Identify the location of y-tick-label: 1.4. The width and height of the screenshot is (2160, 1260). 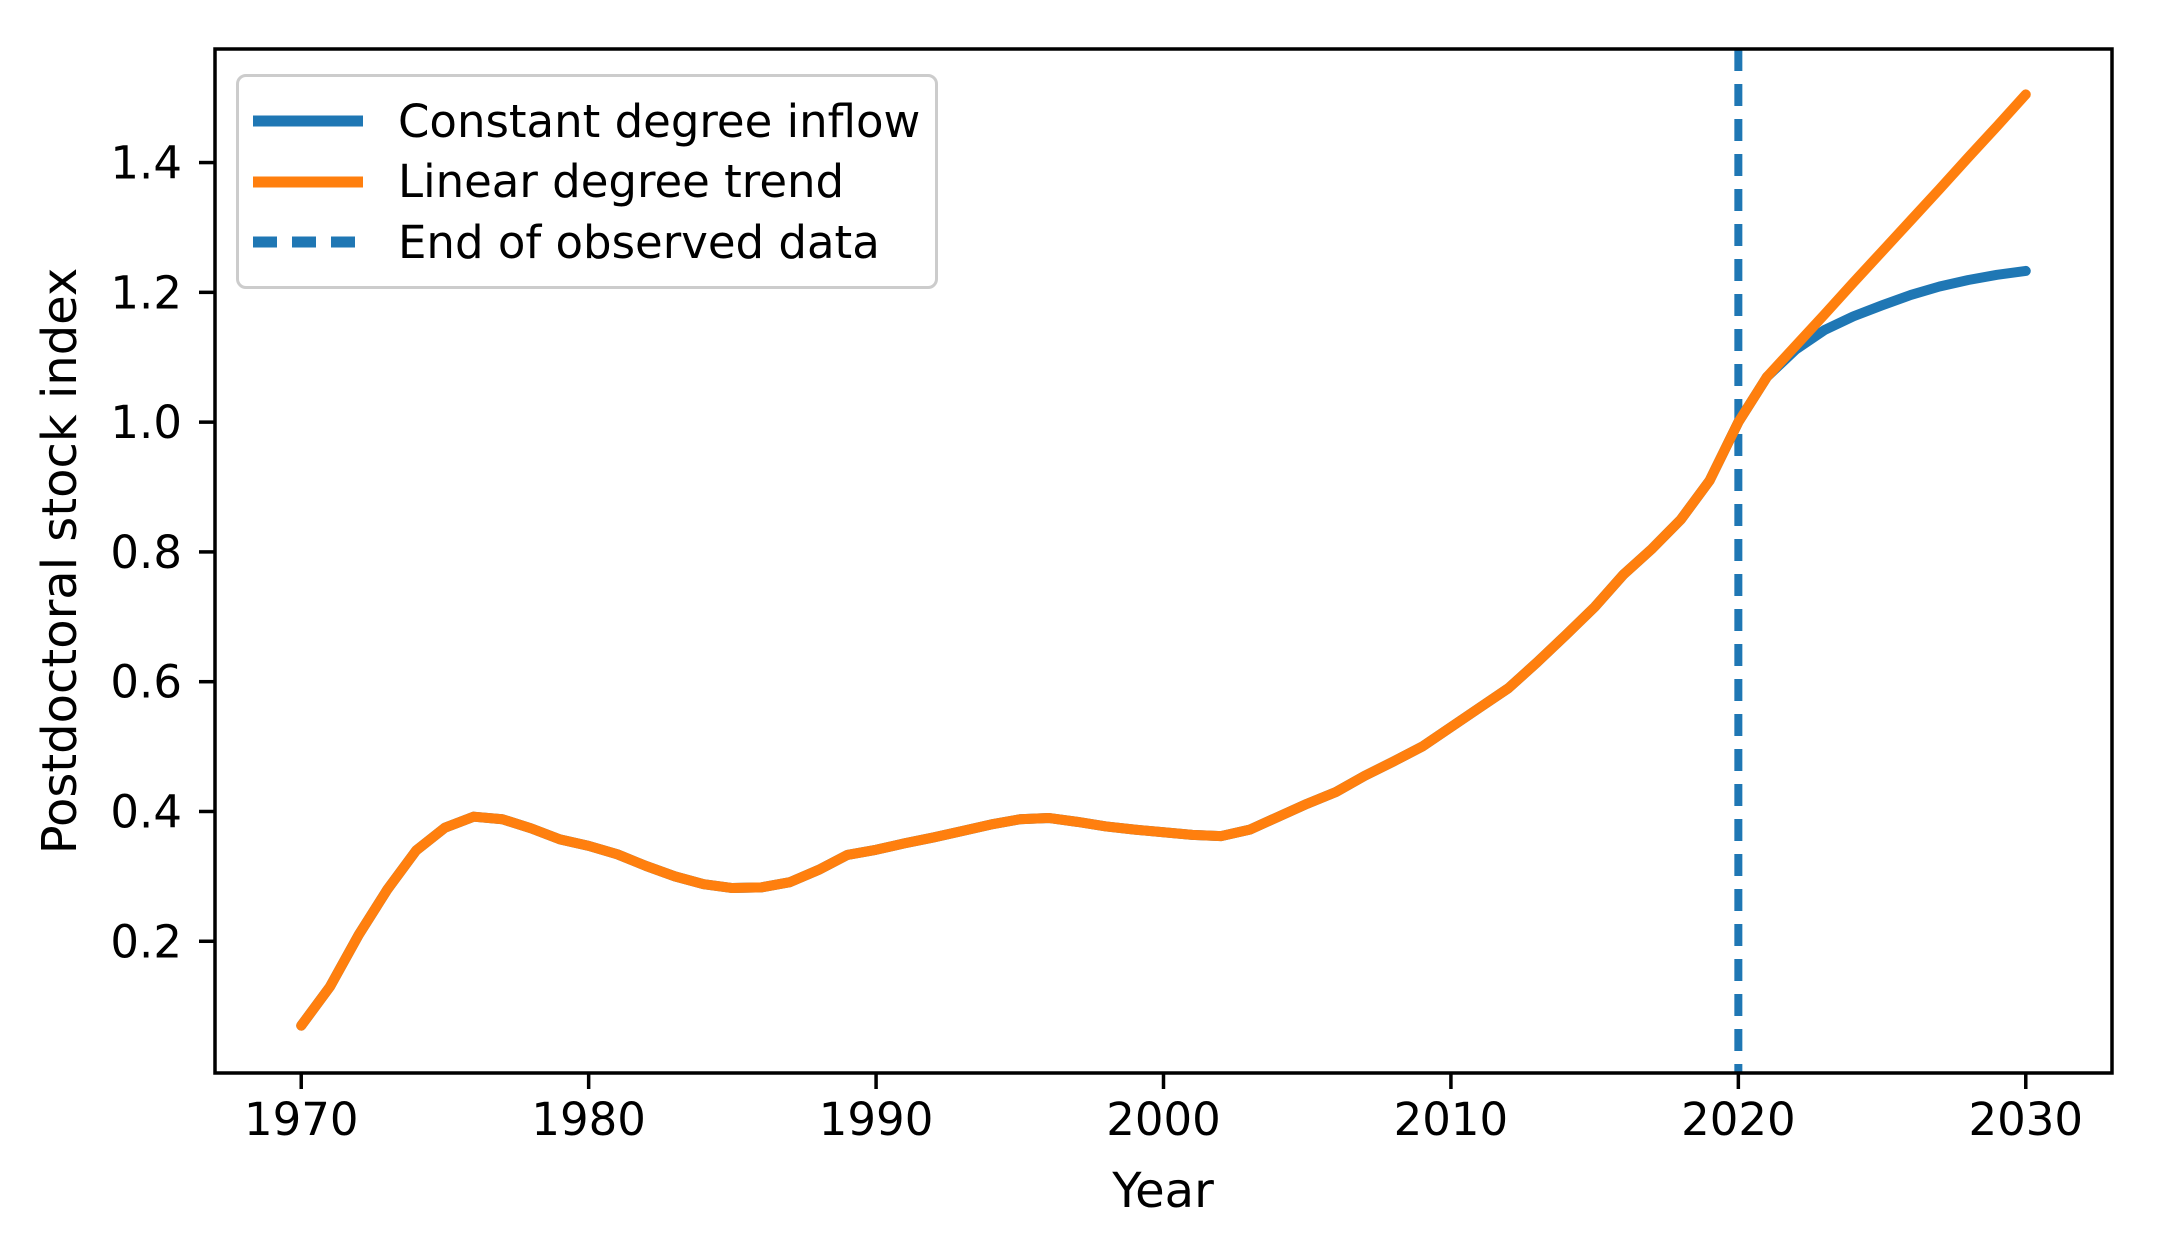
(146, 163).